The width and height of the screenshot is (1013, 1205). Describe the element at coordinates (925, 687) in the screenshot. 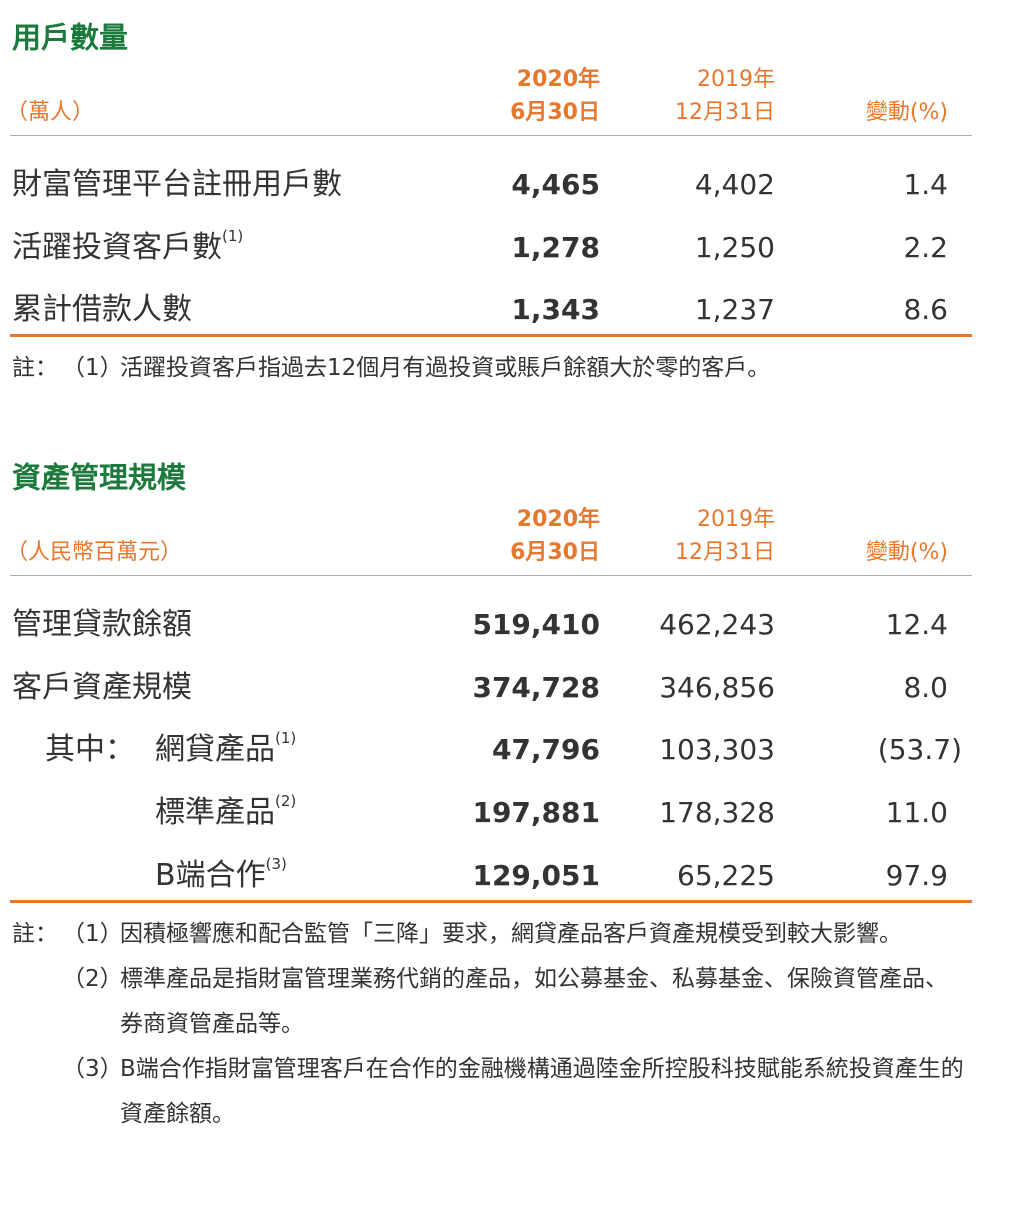

I see `cell-value: 8.0` at that location.